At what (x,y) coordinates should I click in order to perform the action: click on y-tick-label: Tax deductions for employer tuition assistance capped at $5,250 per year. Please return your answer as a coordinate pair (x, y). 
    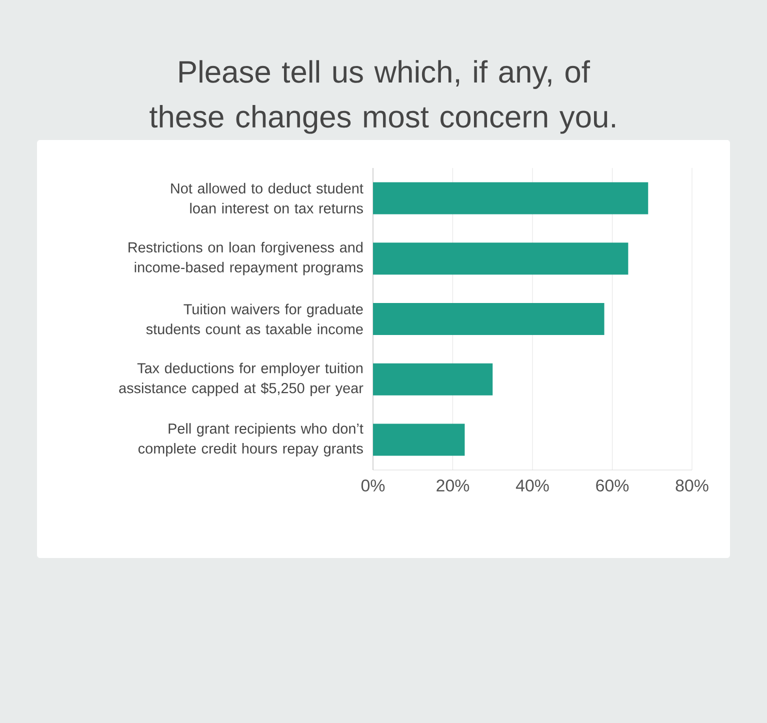
    Looking at the image, I should click on (241, 379).